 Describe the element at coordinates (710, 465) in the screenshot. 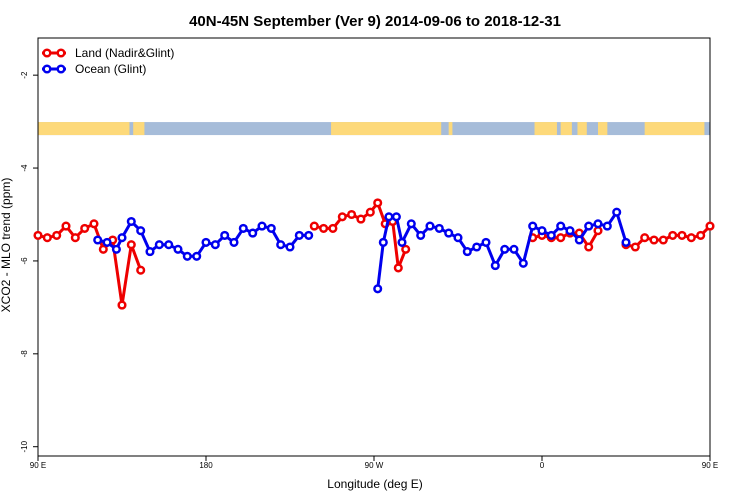

I see `x-tick-label-4: 90 E` at that location.